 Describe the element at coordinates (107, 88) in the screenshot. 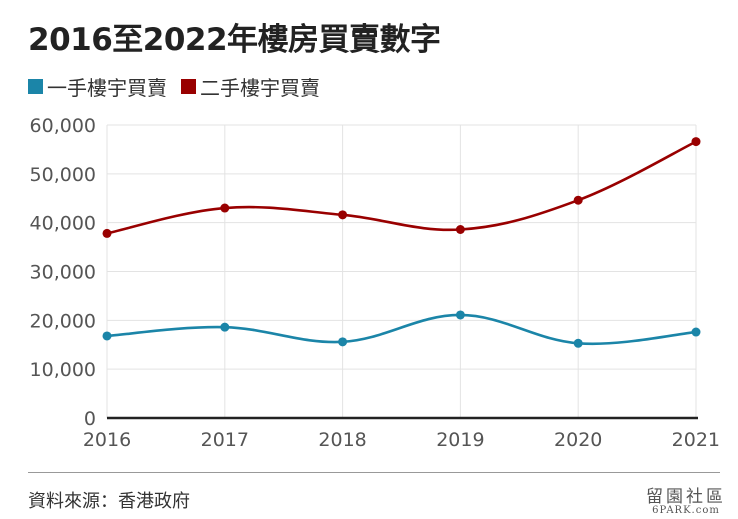

I see `legend-label-first-hand: 一手樓宇買賣` at that location.